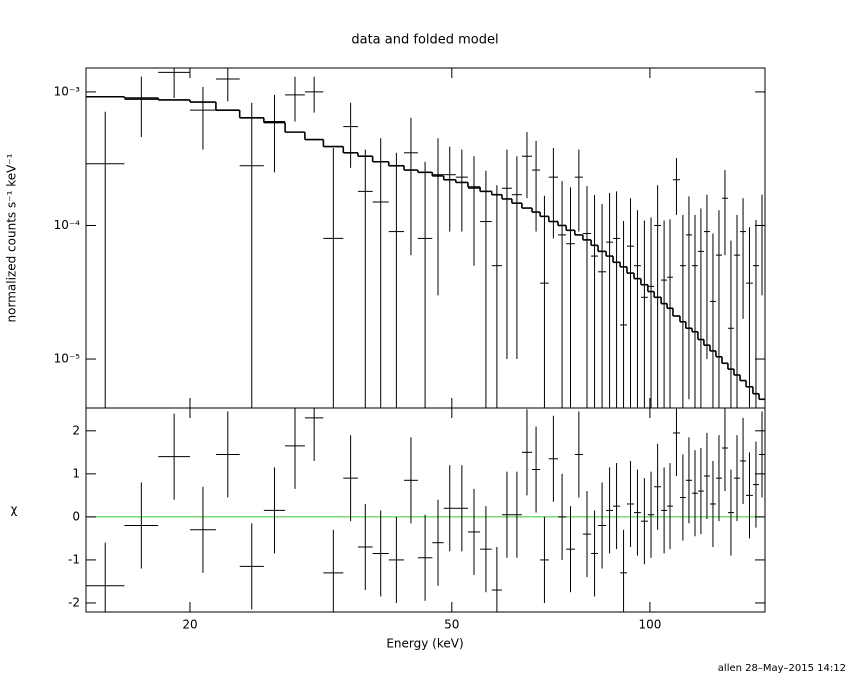 The height and width of the screenshot is (680, 850). What do you see at coordinates (14, 510) in the screenshot?
I see `y-axis-label: χ` at bounding box center [14, 510].